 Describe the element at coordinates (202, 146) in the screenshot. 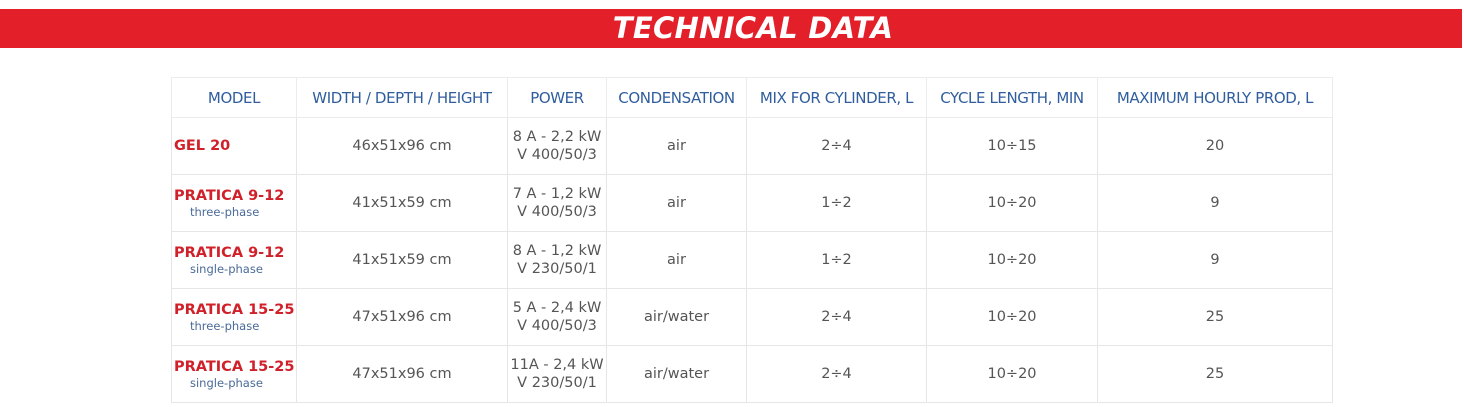

I see `model-name: GEL 20` at that location.